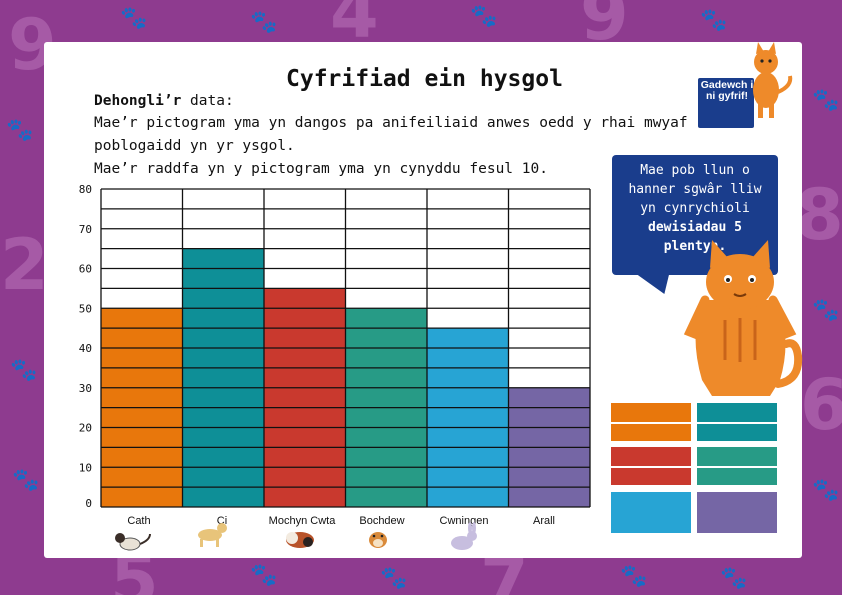  Describe the element at coordinates (695, 227) in the screenshot. I see `bubble-line-4: dewisiadau 5` at that location.